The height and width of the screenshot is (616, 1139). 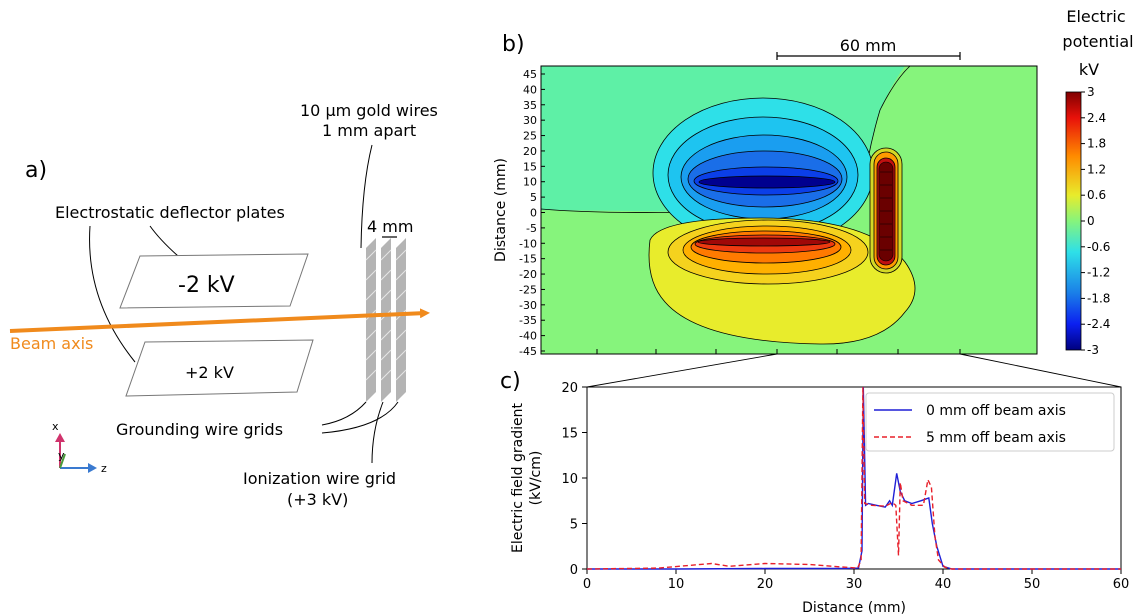 I want to click on ionization-leader, so click(x=377, y=432).